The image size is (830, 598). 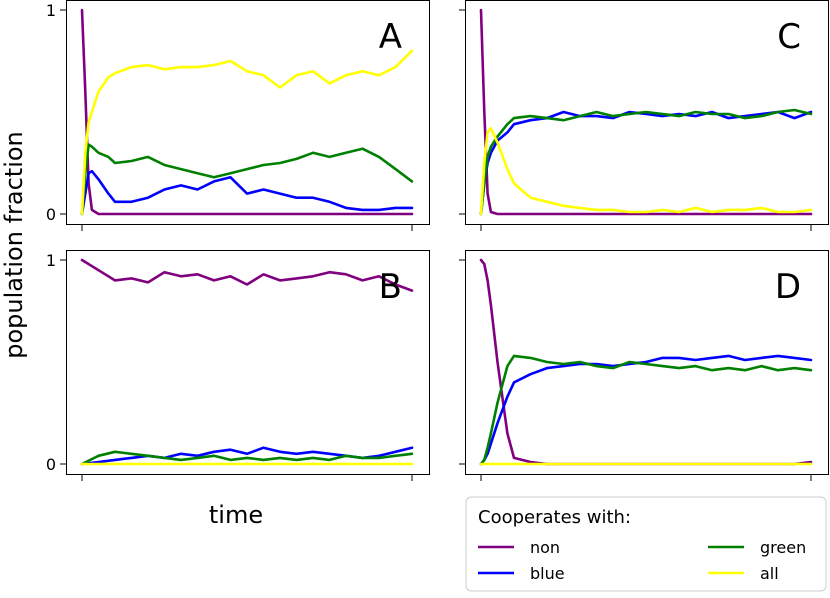 What do you see at coordinates (390, 287) in the screenshot?
I see `panel-label: B` at bounding box center [390, 287].